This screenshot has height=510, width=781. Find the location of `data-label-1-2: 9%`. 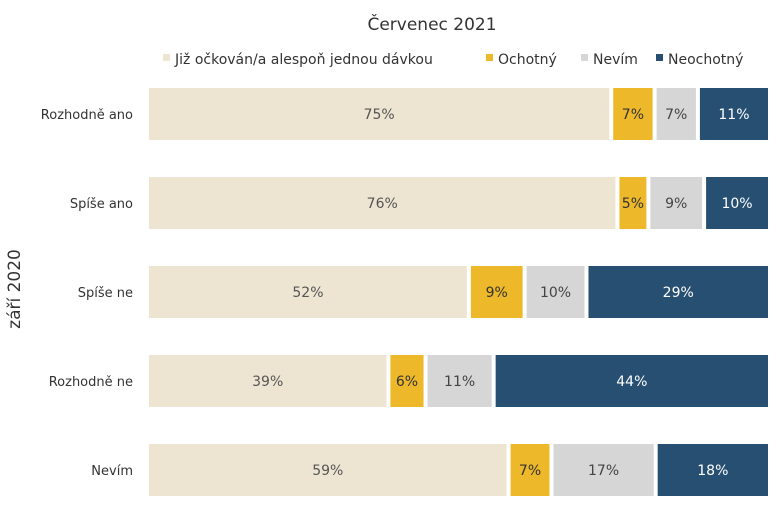

data-label-1-2: 9% is located at coordinates (676, 204).